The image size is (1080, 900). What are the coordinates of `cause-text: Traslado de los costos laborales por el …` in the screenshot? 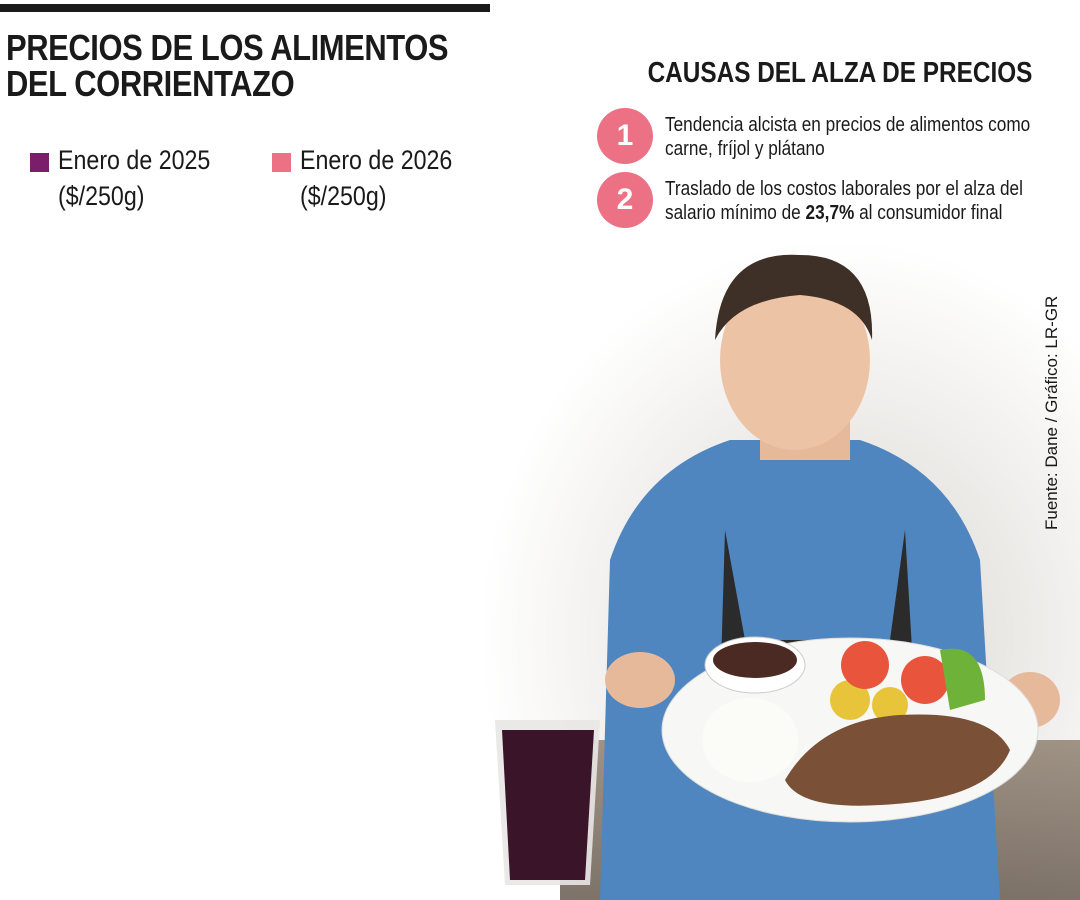 It's located at (854, 201).